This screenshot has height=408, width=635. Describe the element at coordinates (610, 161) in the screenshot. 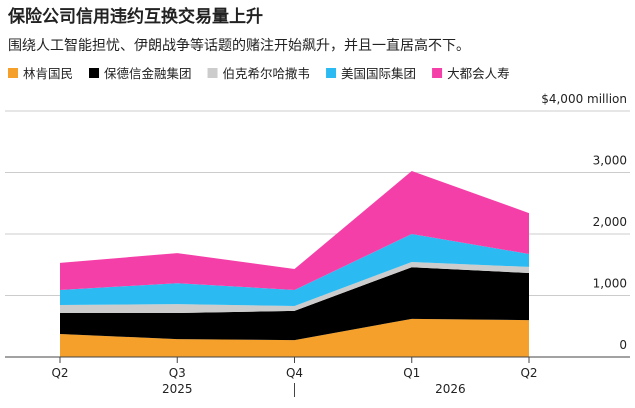

I see `y-tick-label: 3,000` at that location.